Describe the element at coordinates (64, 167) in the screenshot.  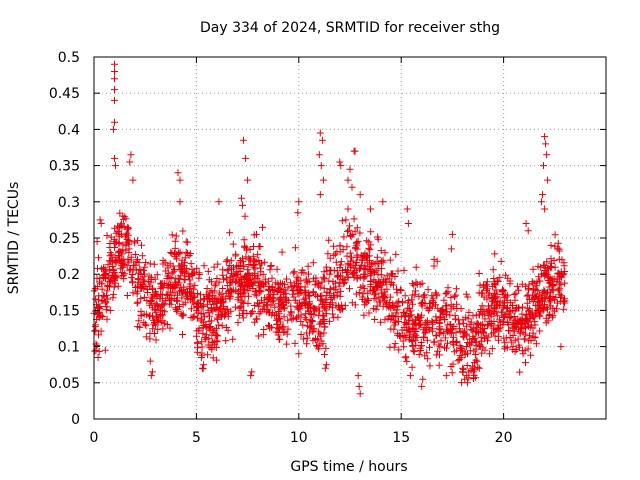
I see `y-tick-label: 0.35` at that location.